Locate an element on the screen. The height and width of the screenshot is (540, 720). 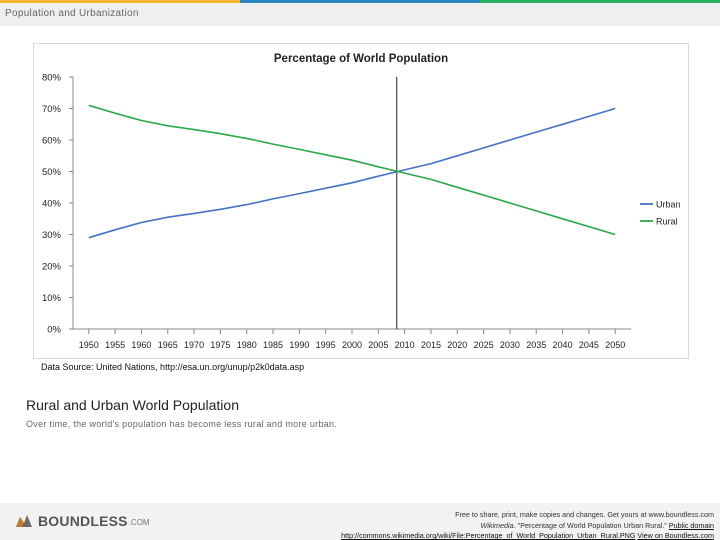
header-color-stripes is located at coordinates (360, 1).